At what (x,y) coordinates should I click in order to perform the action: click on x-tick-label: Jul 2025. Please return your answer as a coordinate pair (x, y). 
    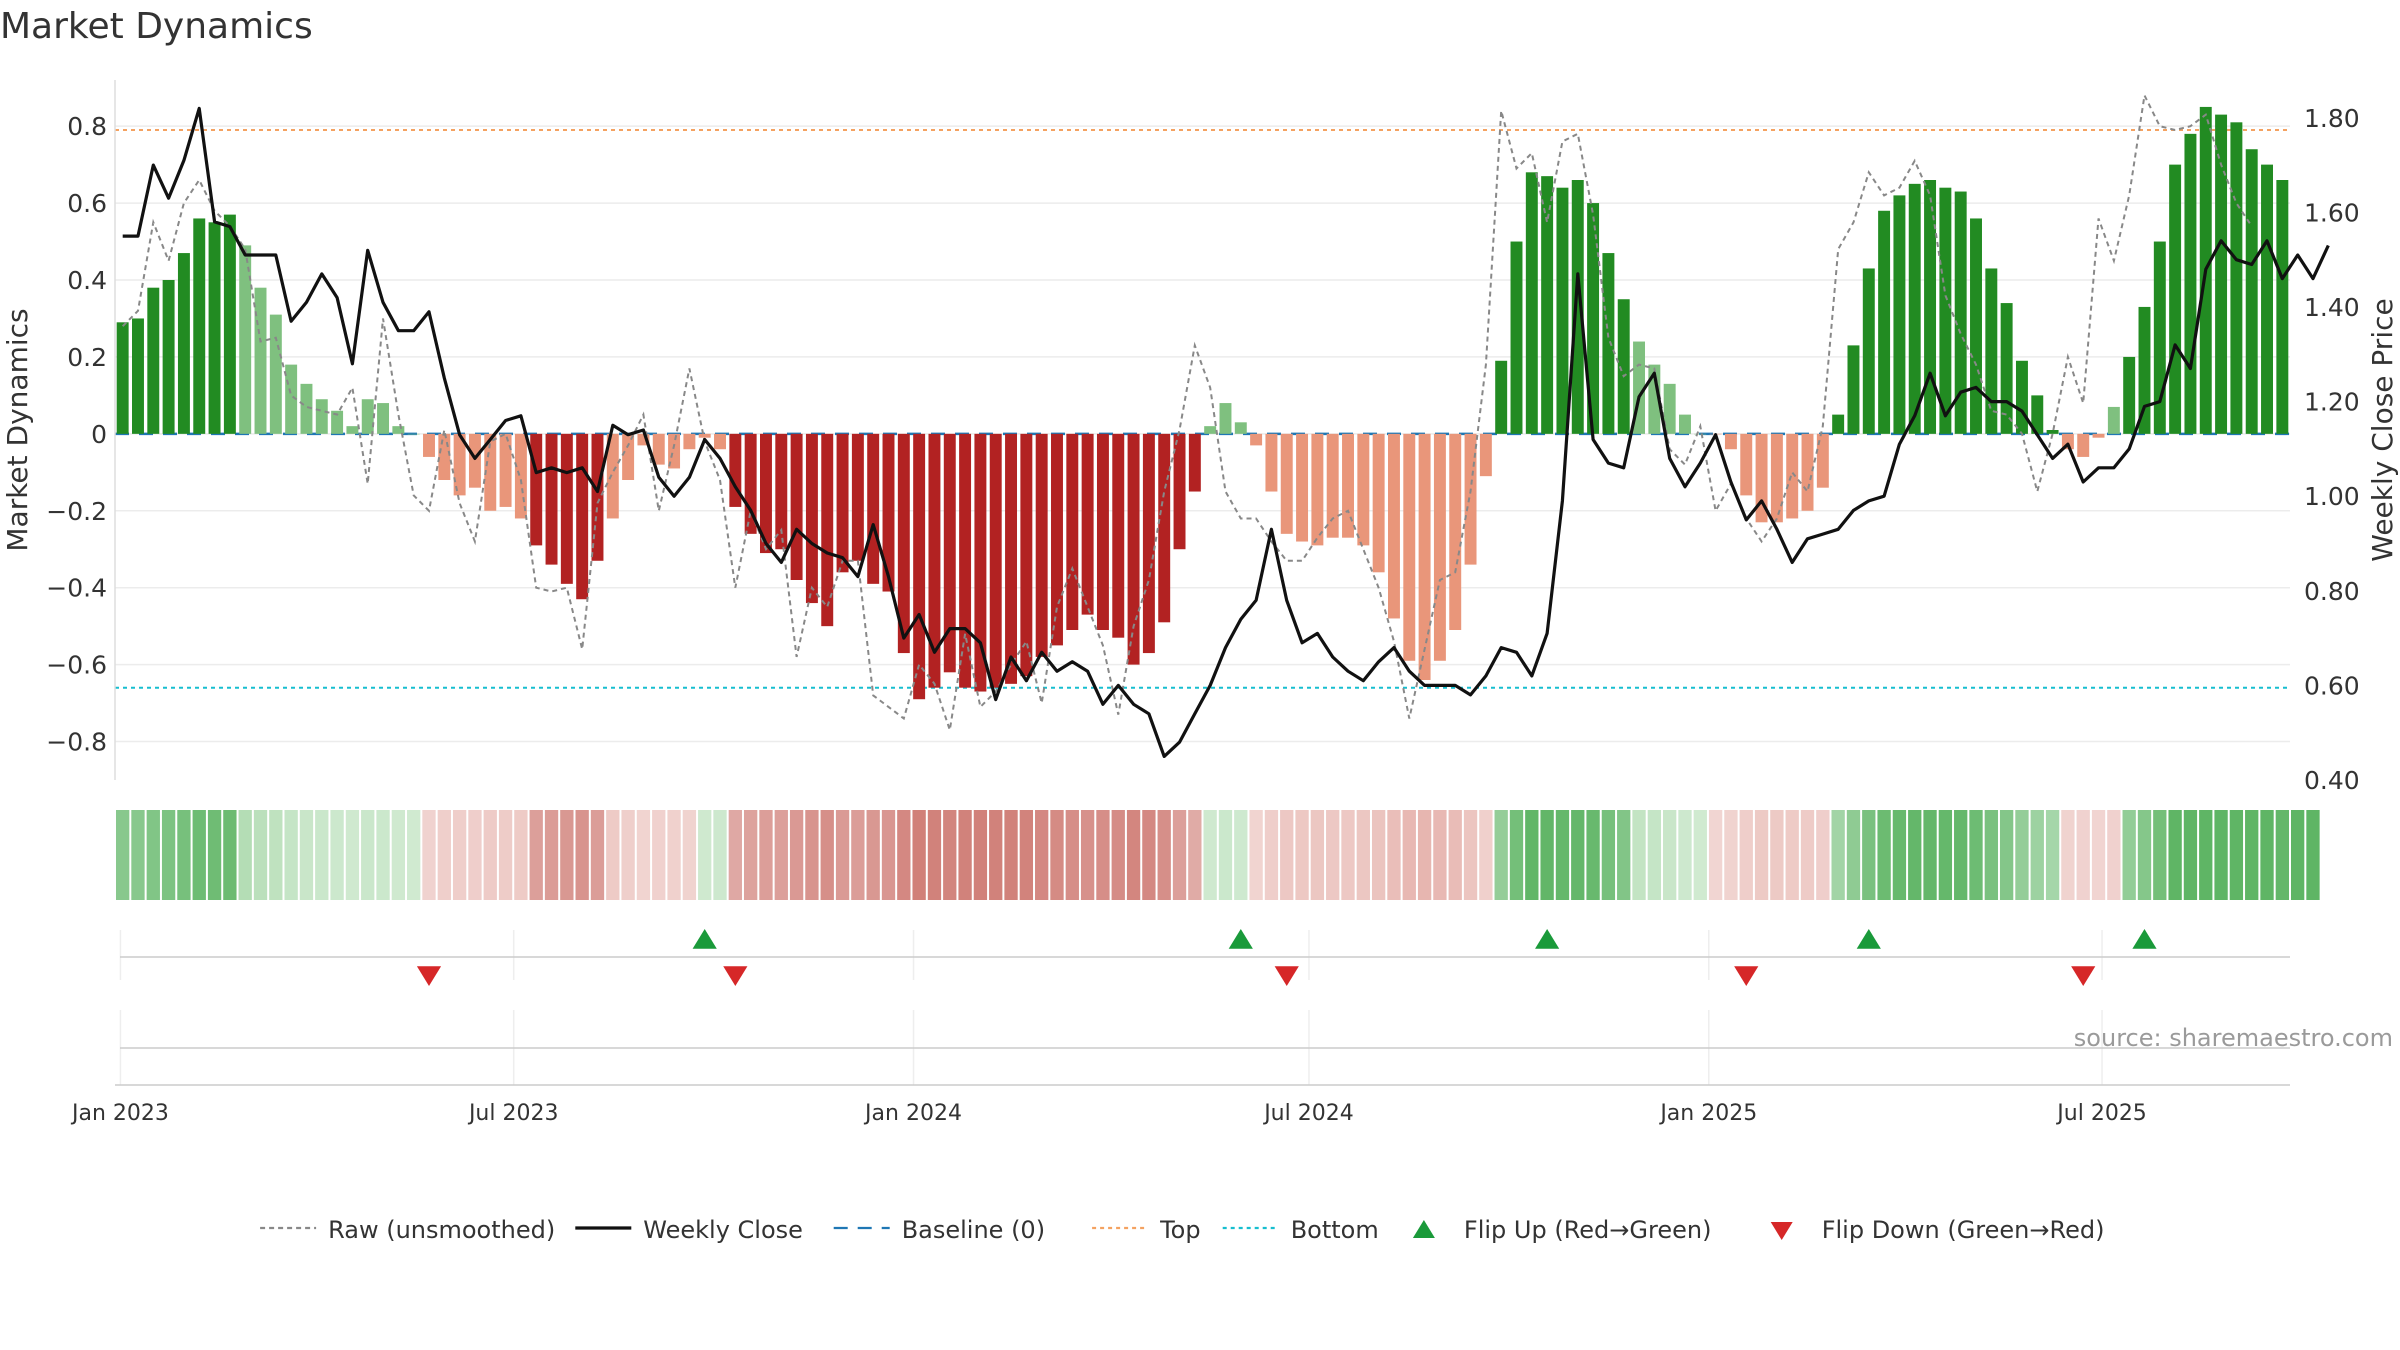
    Looking at the image, I should click on (2101, 1113).